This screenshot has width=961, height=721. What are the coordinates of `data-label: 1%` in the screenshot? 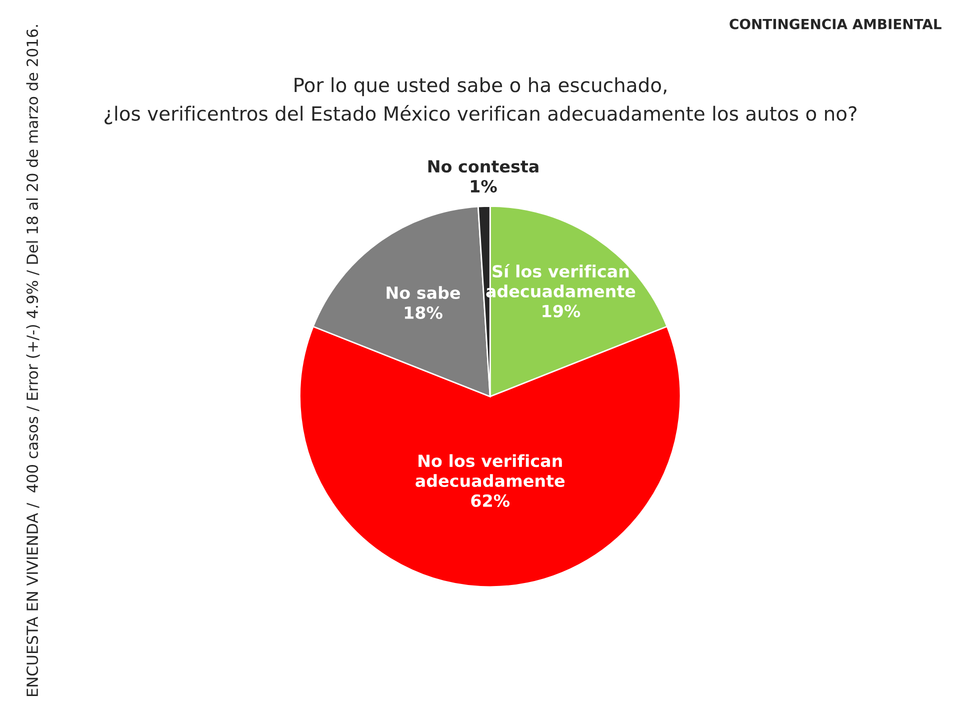 It's located at (483, 186).